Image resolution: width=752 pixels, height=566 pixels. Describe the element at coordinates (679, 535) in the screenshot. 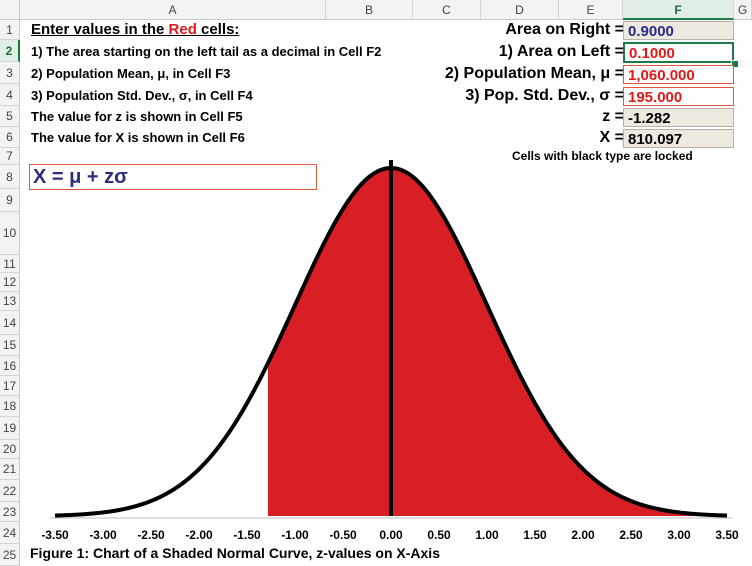

I see `x-tick-label: 3.00` at that location.